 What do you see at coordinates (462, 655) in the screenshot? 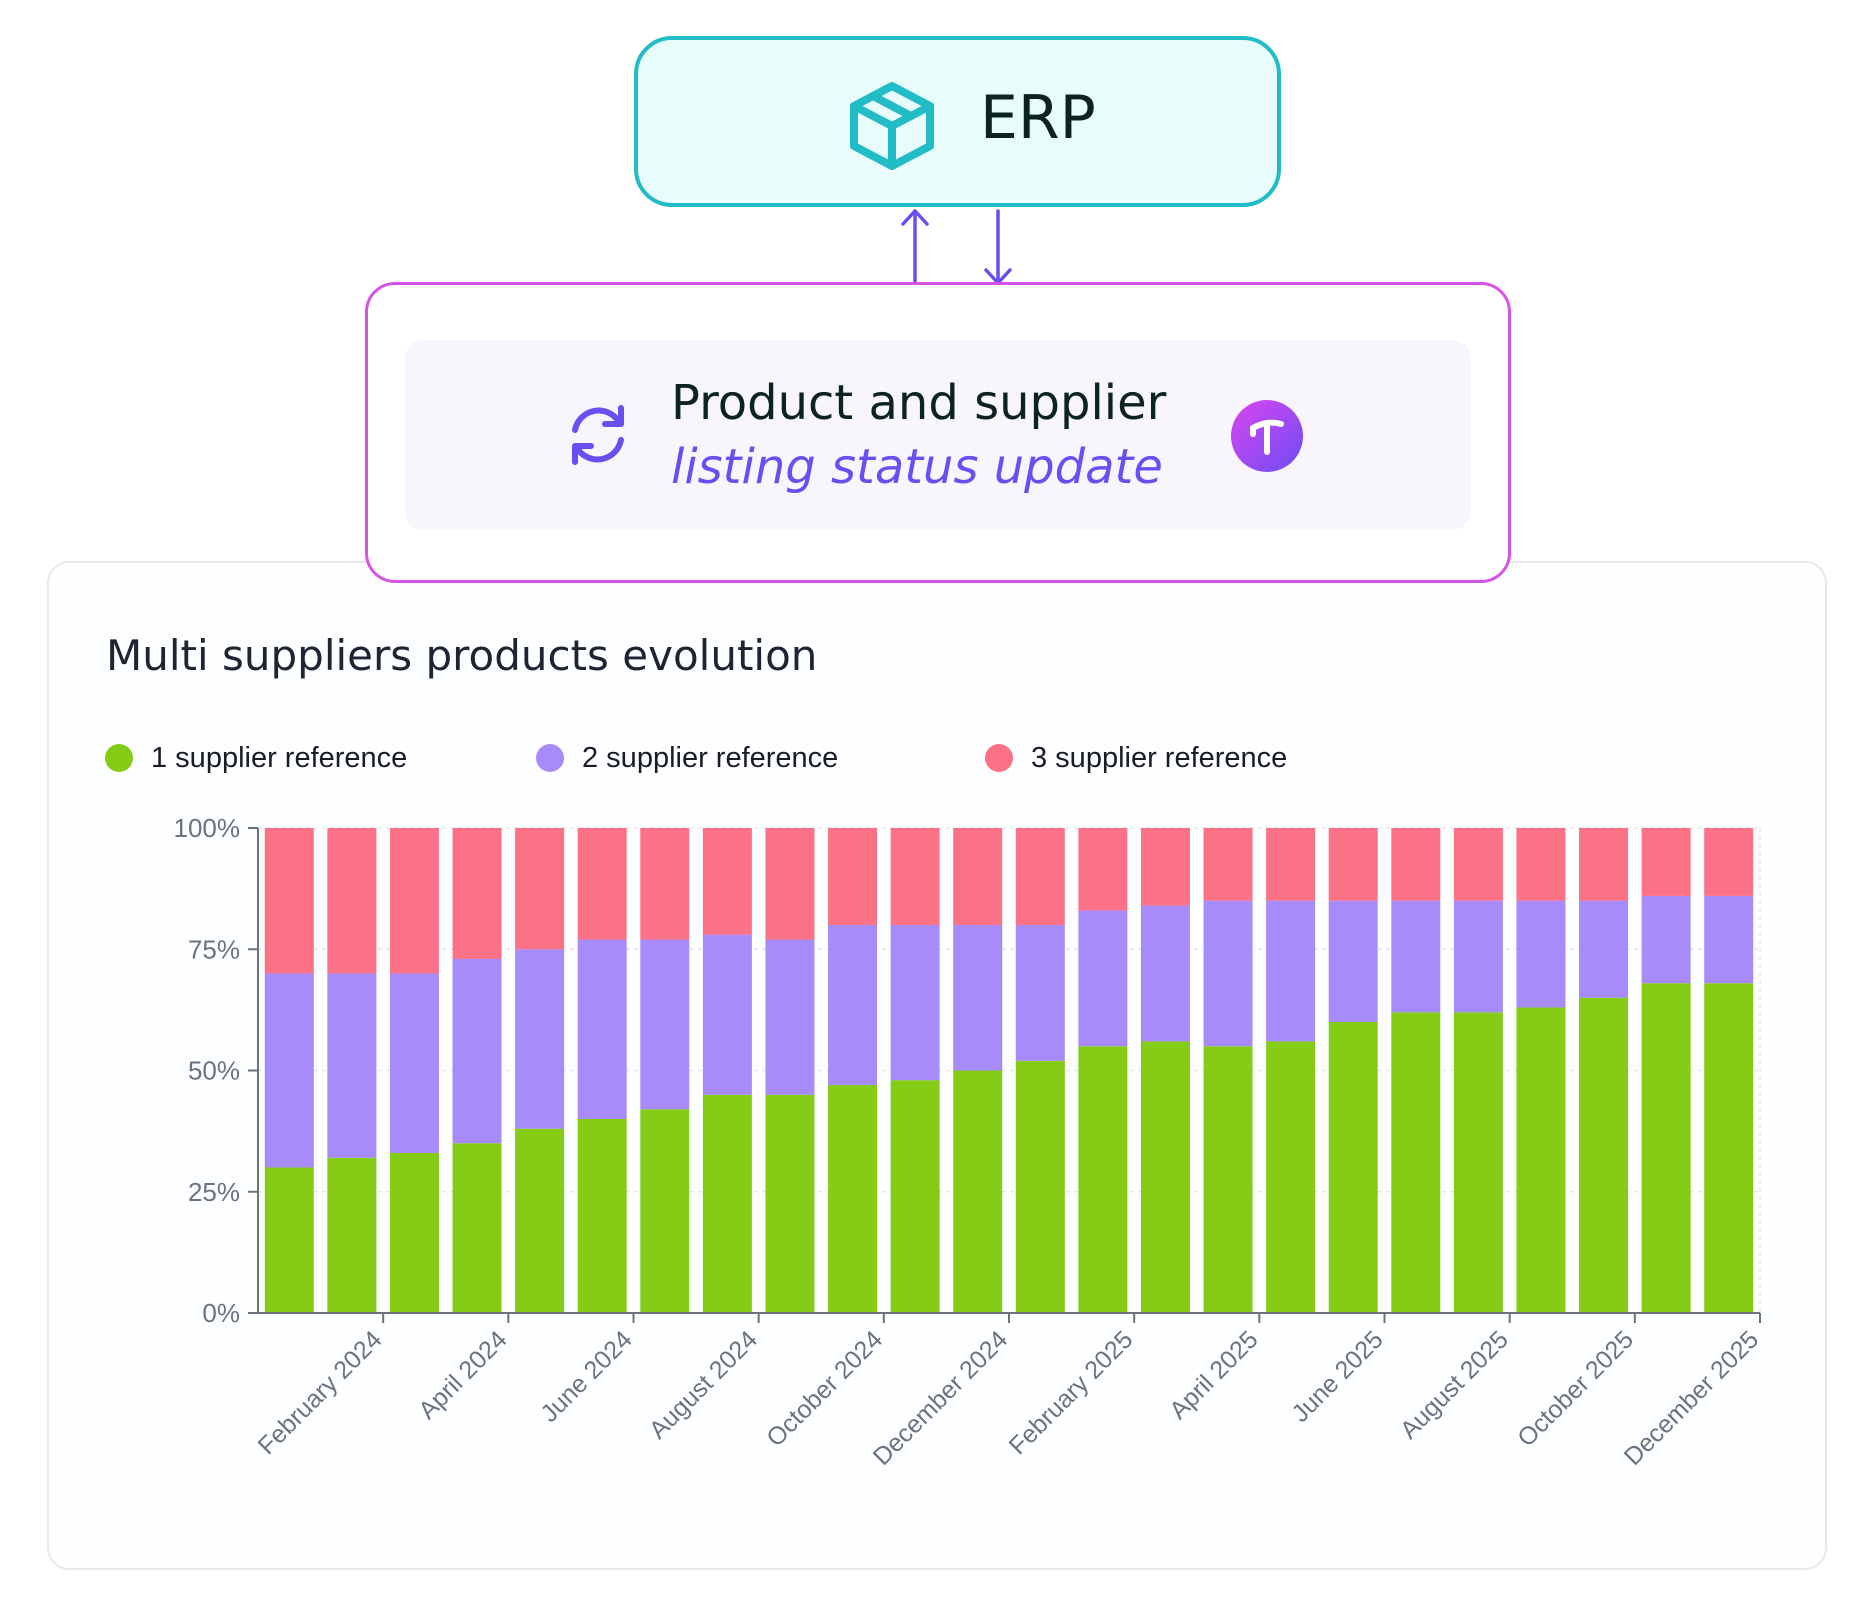
I see `chart-title: Multi suppliers products evolution` at bounding box center [462, 655].